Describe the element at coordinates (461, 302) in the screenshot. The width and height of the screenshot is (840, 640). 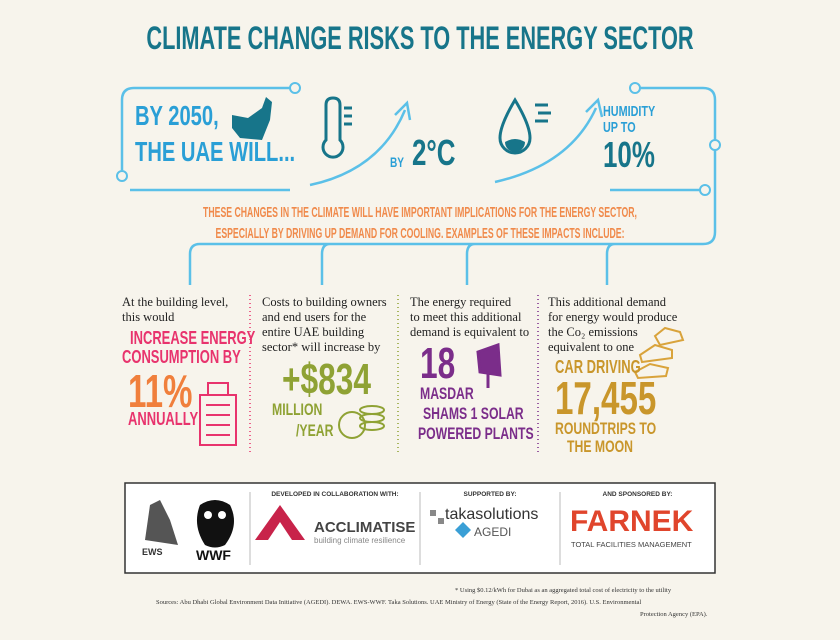
I see `impact-text: The energy required` at that location.